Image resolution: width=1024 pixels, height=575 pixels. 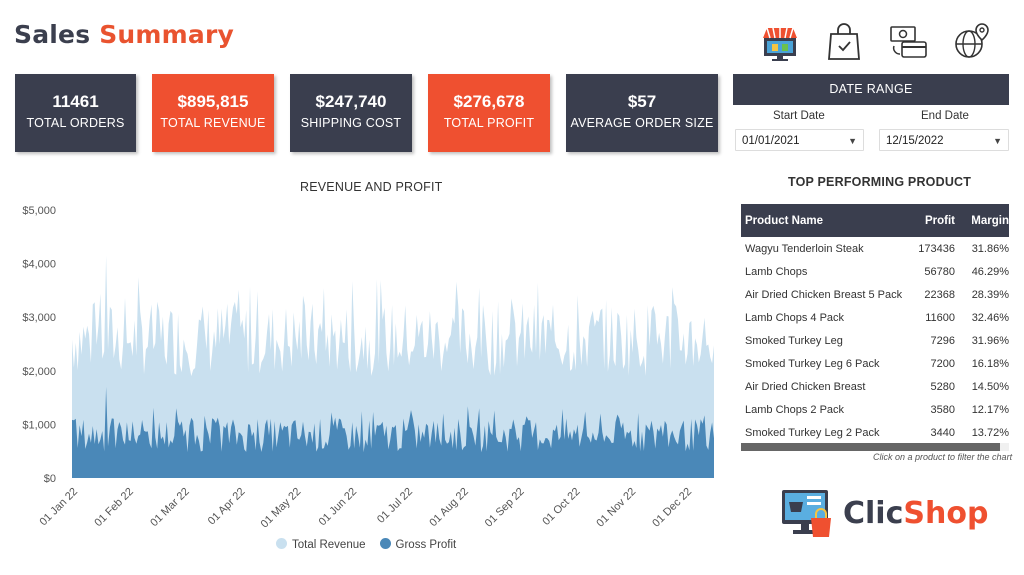 I want to click on legend-label-profit: Gross Profit, so click(x=426, y=545).